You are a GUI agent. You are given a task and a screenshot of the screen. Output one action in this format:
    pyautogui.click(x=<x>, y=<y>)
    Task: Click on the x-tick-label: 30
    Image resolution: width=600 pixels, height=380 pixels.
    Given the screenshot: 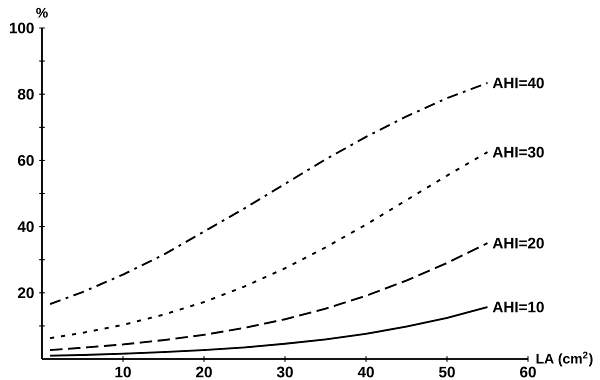 What is the action you would take?
    pyautogui.click(x=284, y=372)
    